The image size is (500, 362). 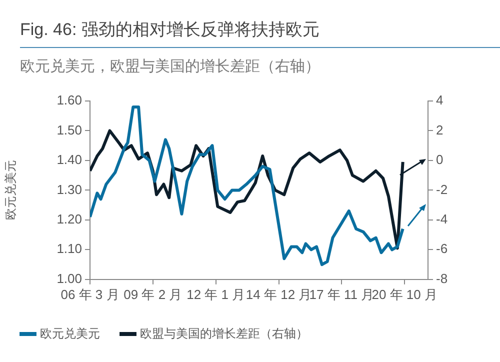 I want to click on chart-subtitle: 欧元兑美元，欧盟与美国的增长差距（右轴）, so click(x=170, y=66).